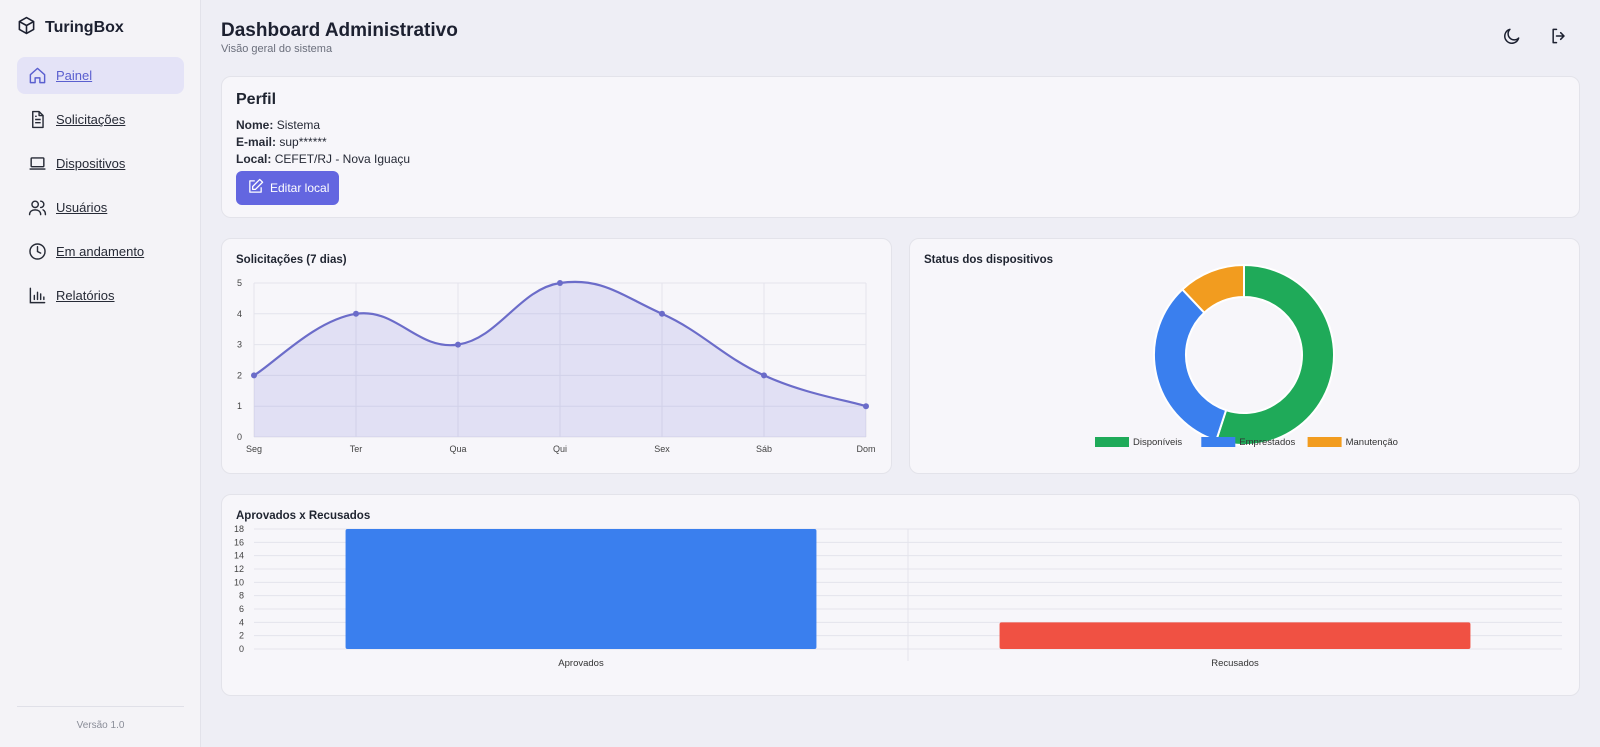 The width and height of the screenshot is (1600, 747). Describe the element at coordinates (100, 725) in the screenshot. I see `version-label: Versão 1.0` at that location.